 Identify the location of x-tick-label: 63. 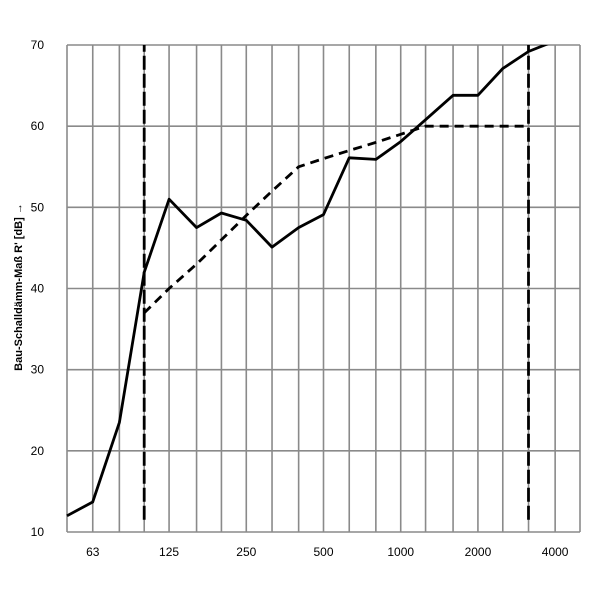
(93, 552).